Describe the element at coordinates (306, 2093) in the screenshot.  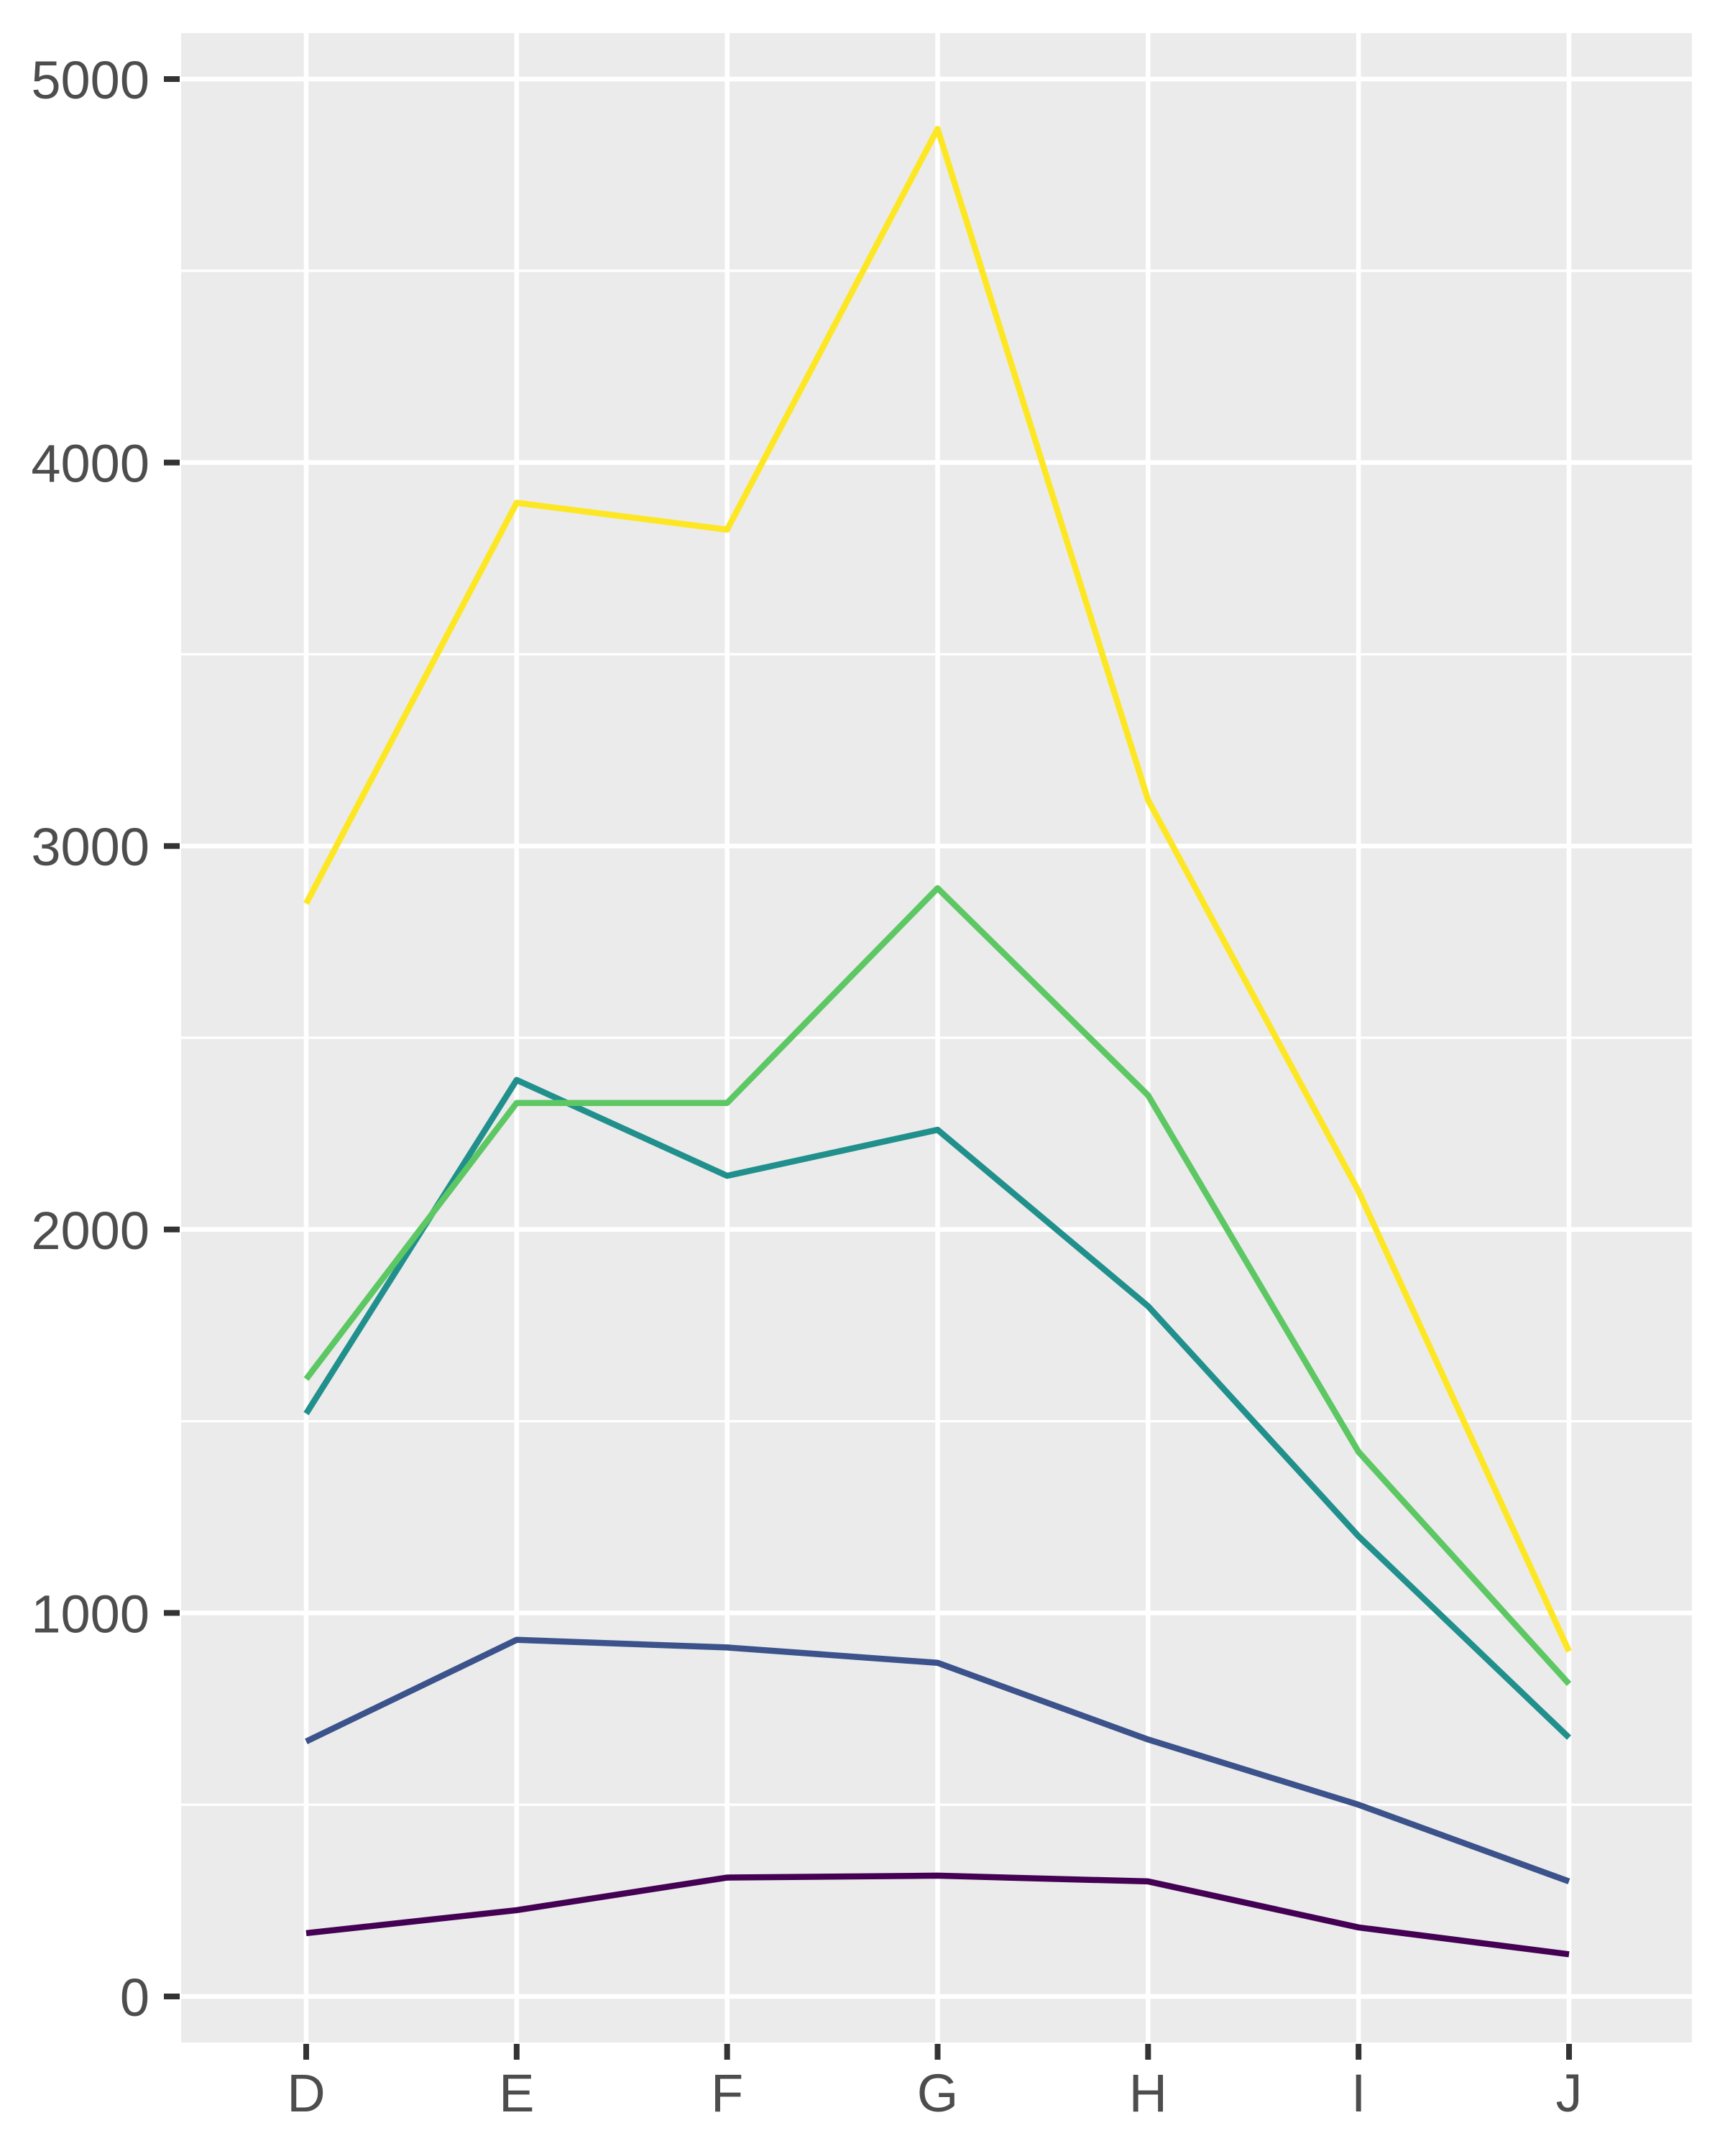
I see `x-axis-label: D` at that location.